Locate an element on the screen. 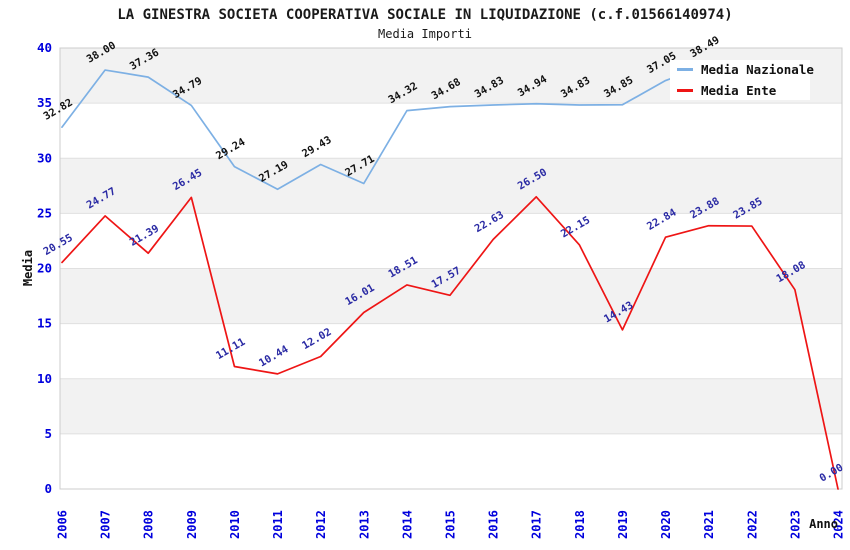 The height and width of the screenshot is (550, 850). y-tick-label: 35 is located at coordinates (44, 102).